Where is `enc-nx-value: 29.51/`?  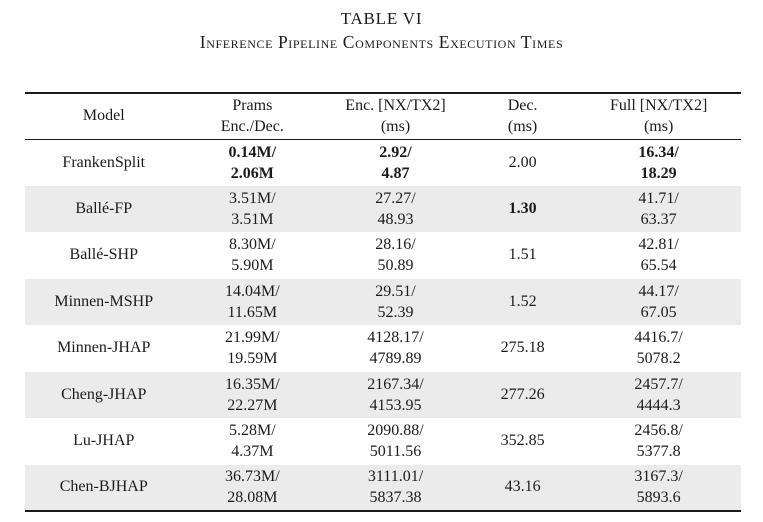
enc-nx-value: 29.51/ is located at coordinates (395, 291).